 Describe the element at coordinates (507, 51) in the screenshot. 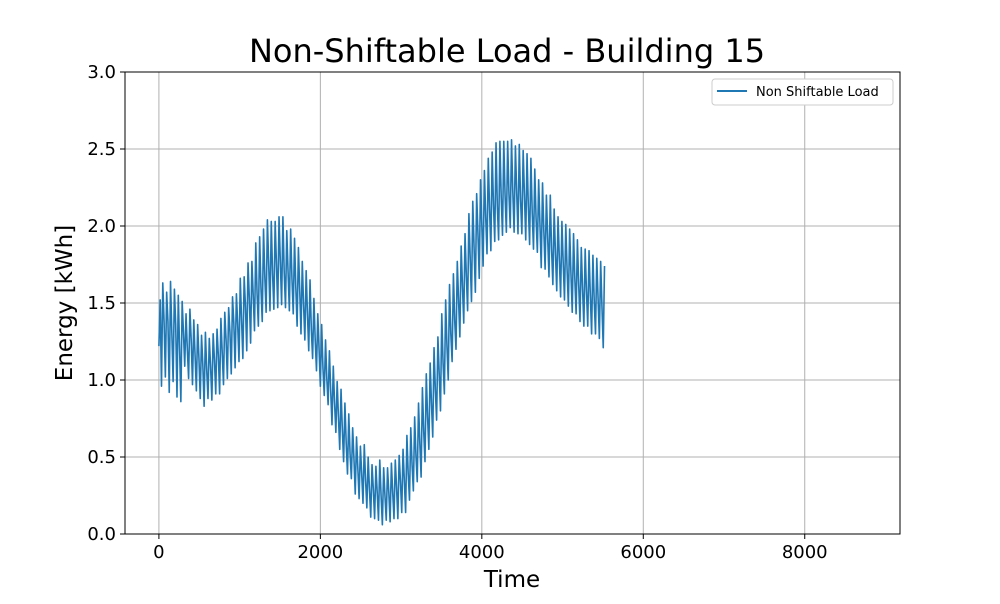

I see `chart-title: Non-Shiftable Load - Building 15` at that location.